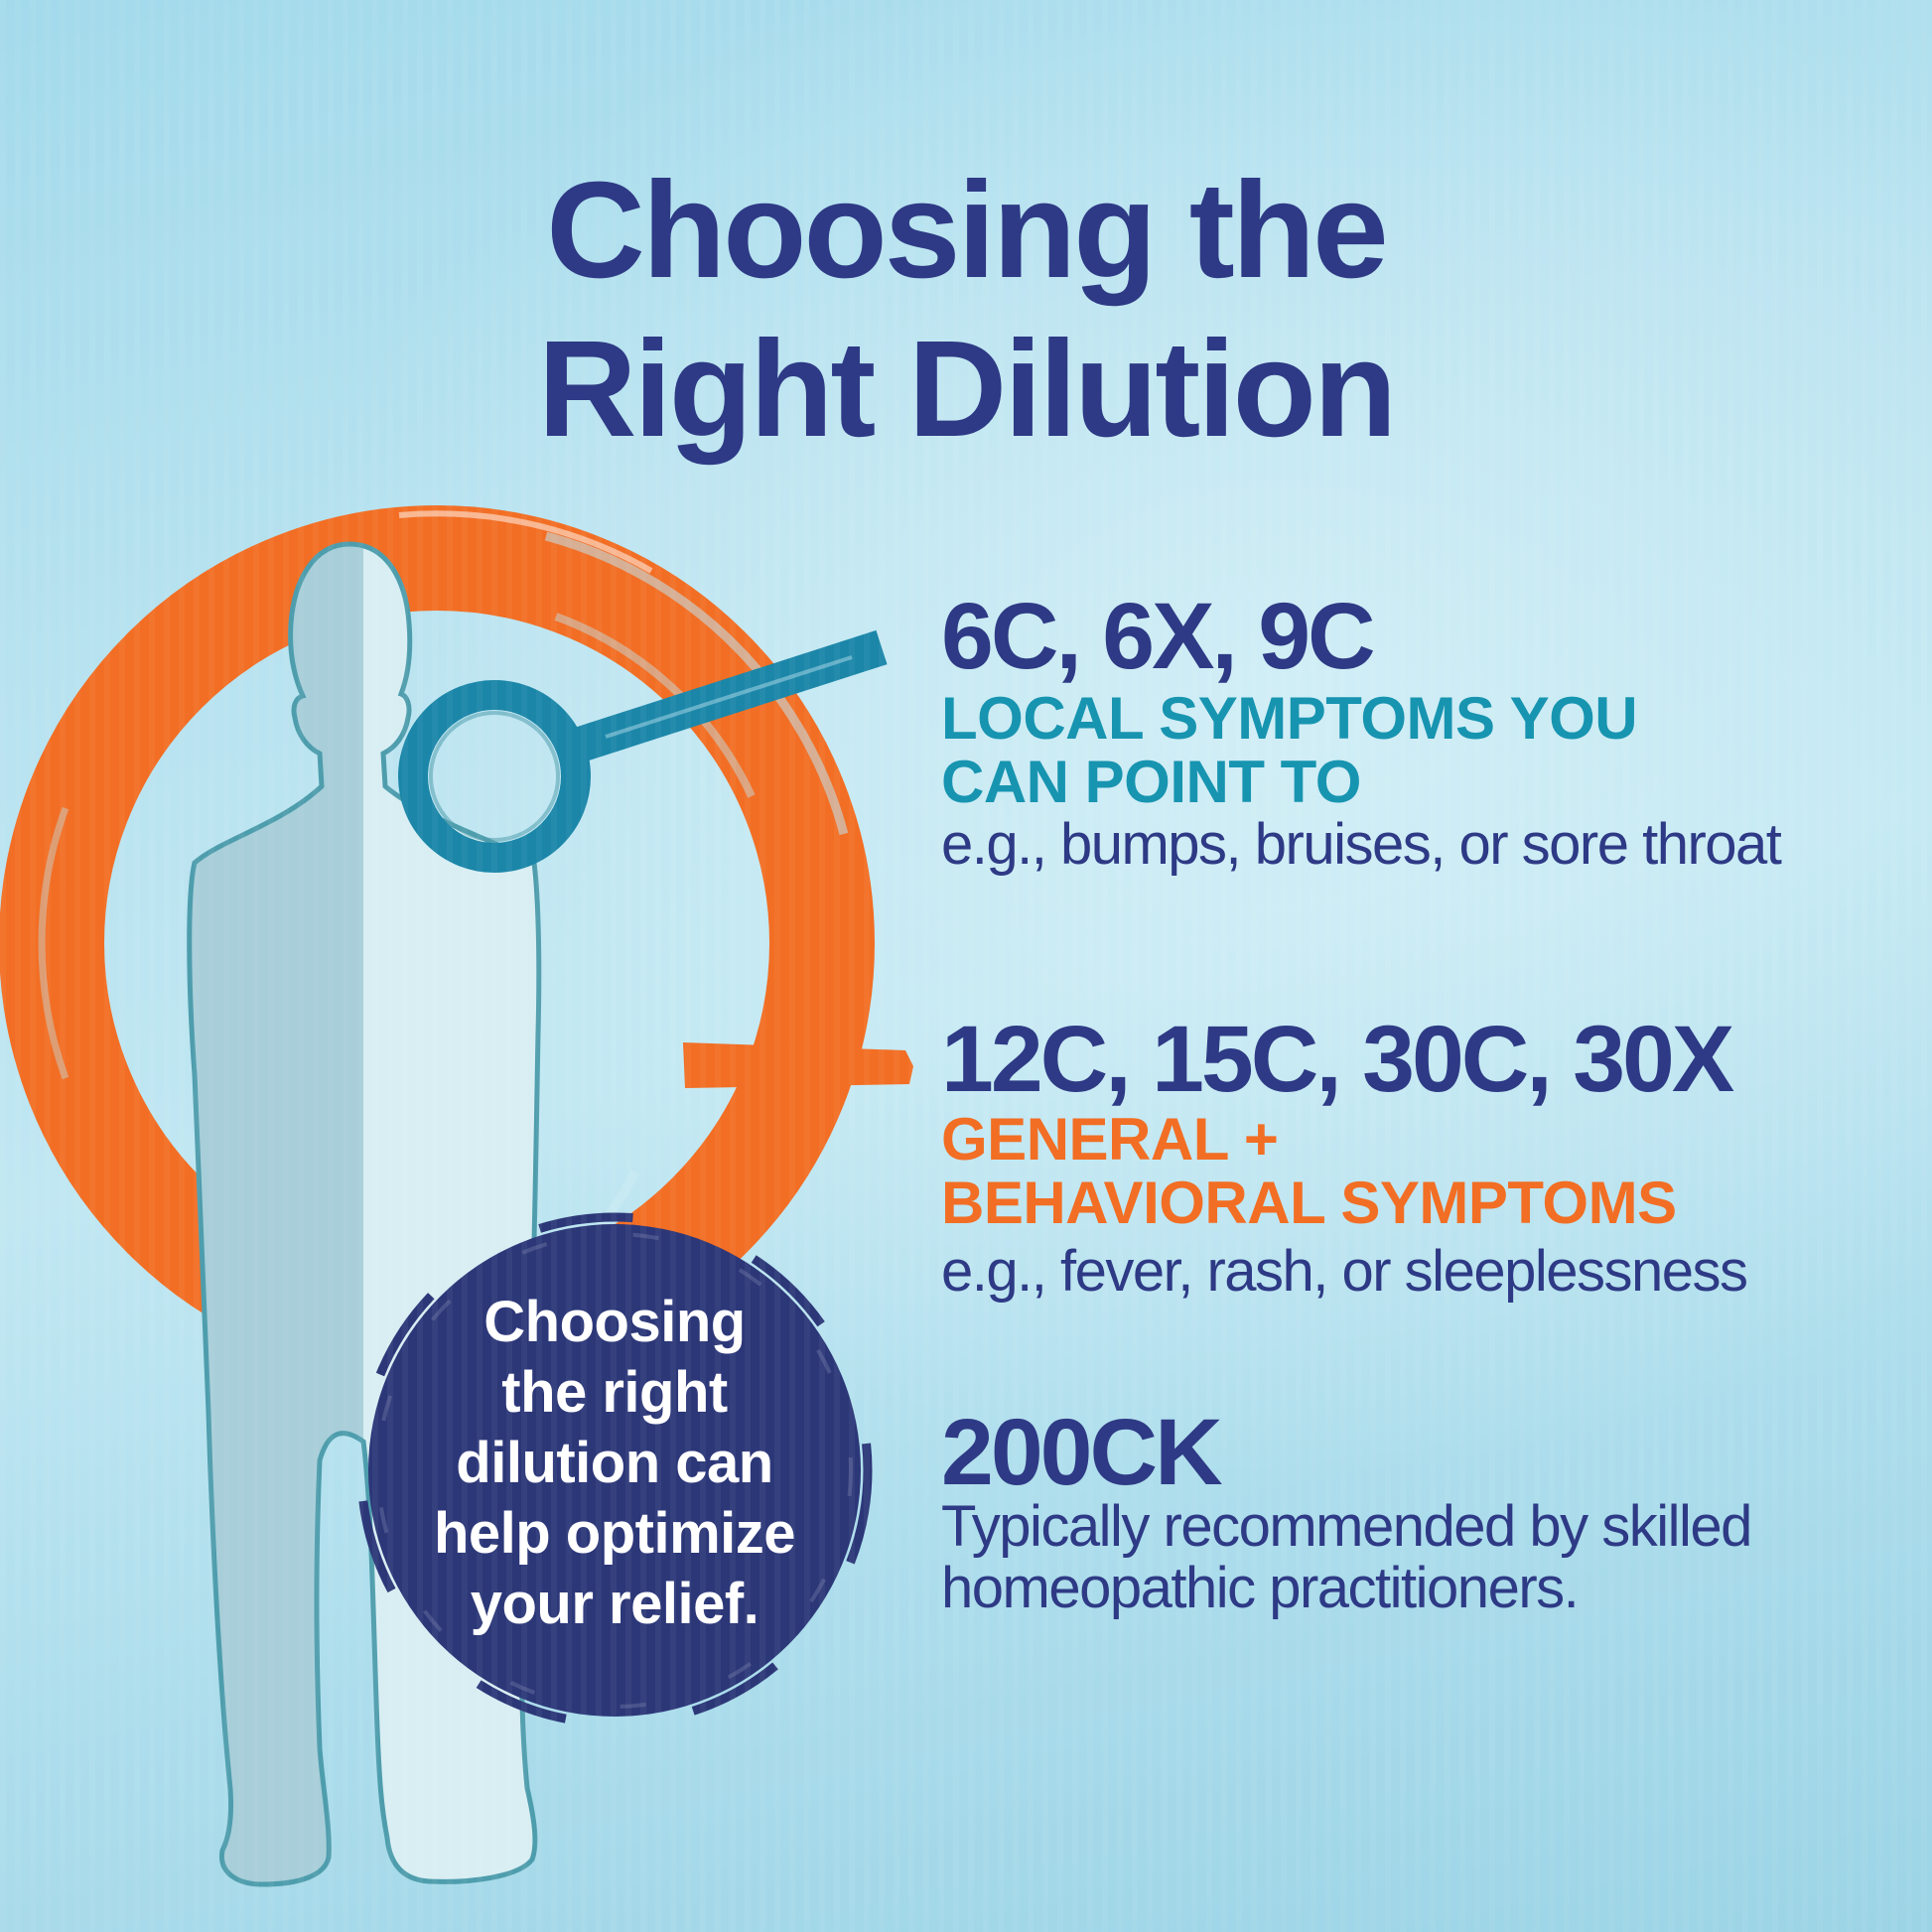 The height and width of the screenshot is (1932, 1932). Describe the element at coordinates (1159, 637) in the screenshot. I see `dilution-values-low: 6C, 6X, 9C` at that location.